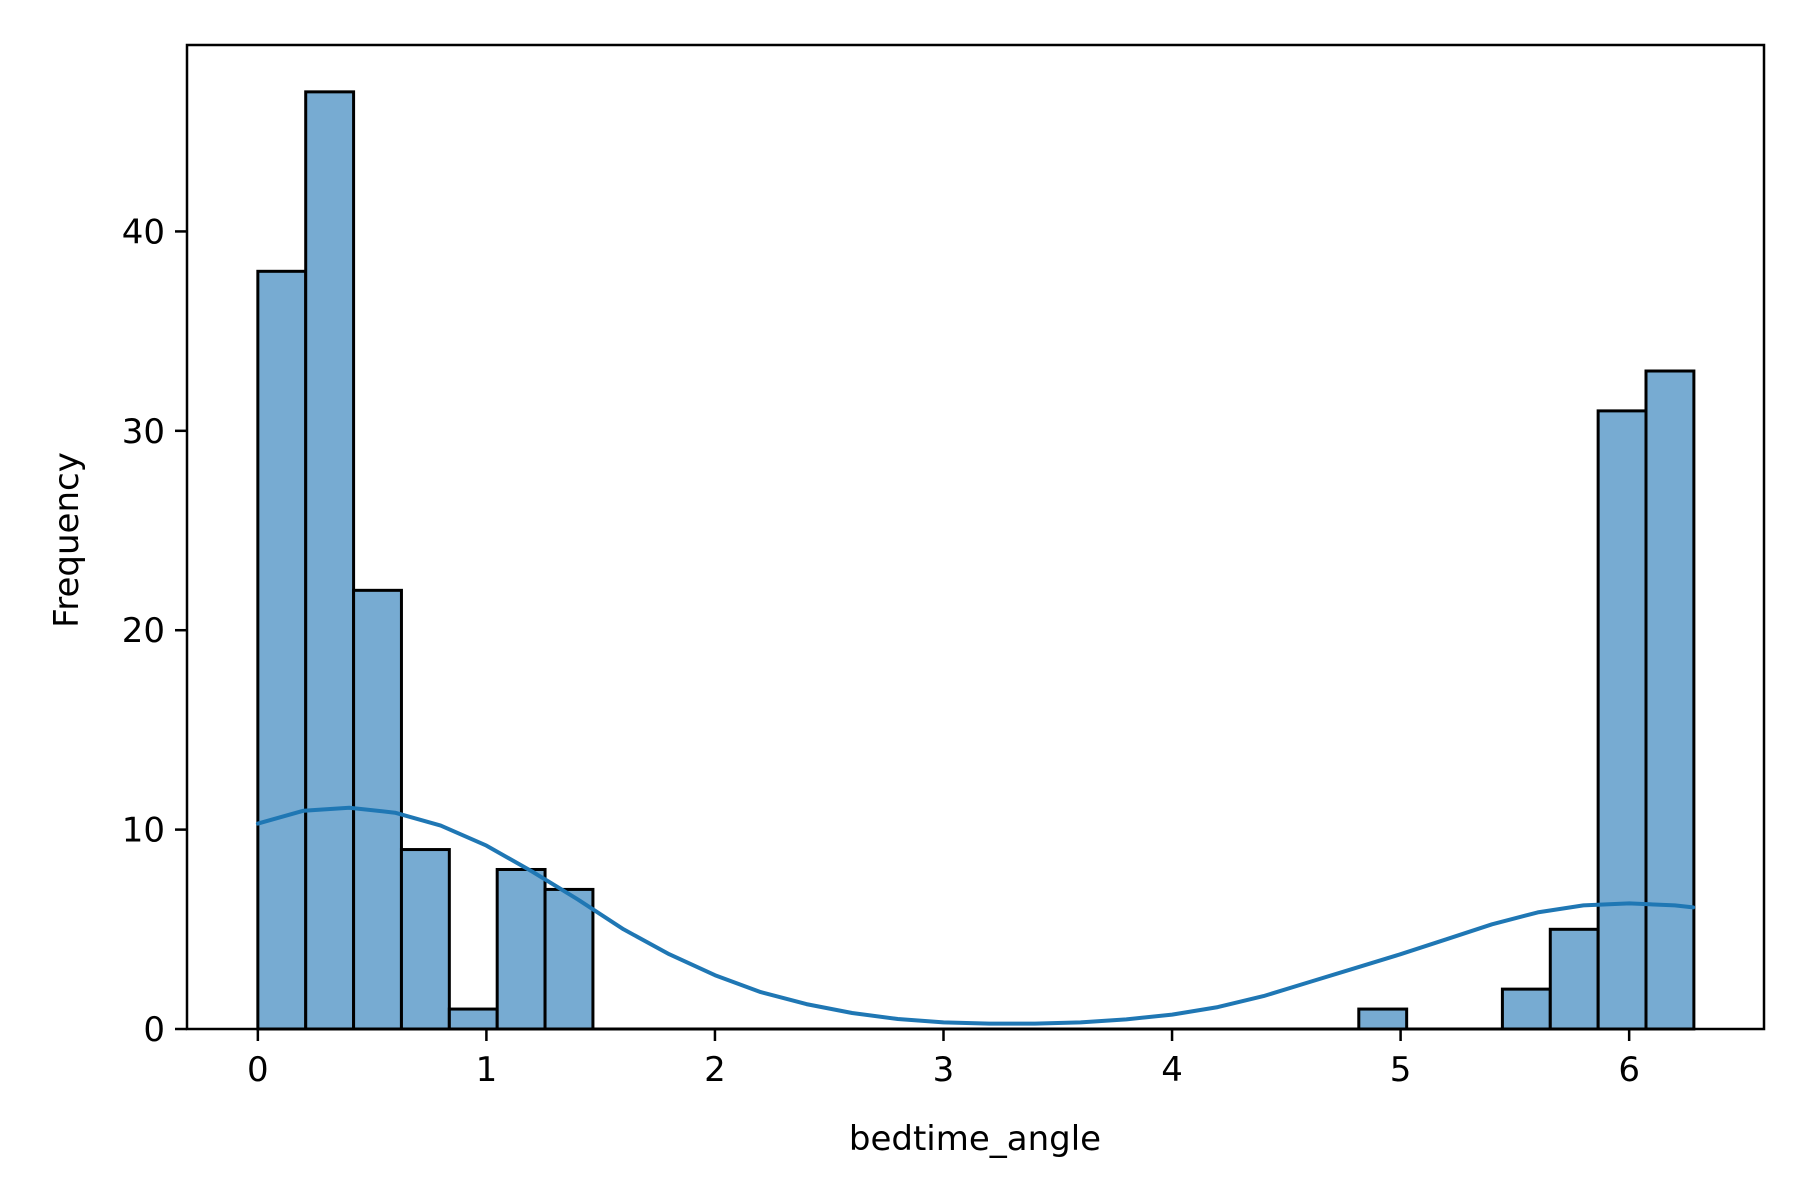  What do you see at coordinates (1401, 1070) in the screenshot?
I see `x-tick-label: 5` at bounding box center [1401, 1070].